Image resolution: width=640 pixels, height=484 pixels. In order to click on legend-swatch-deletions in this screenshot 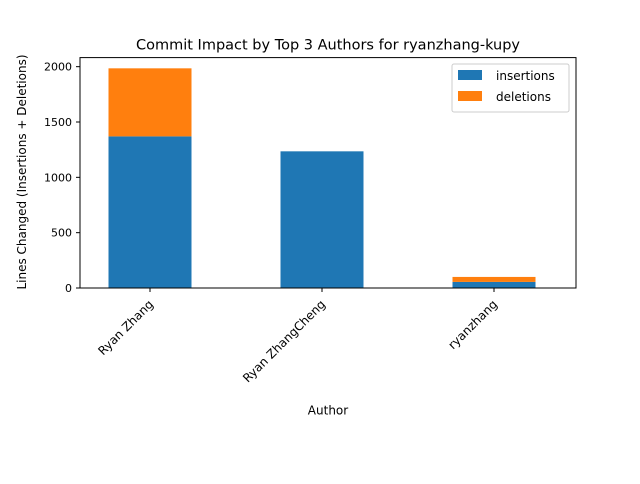, I will do `click(470, 96)`.